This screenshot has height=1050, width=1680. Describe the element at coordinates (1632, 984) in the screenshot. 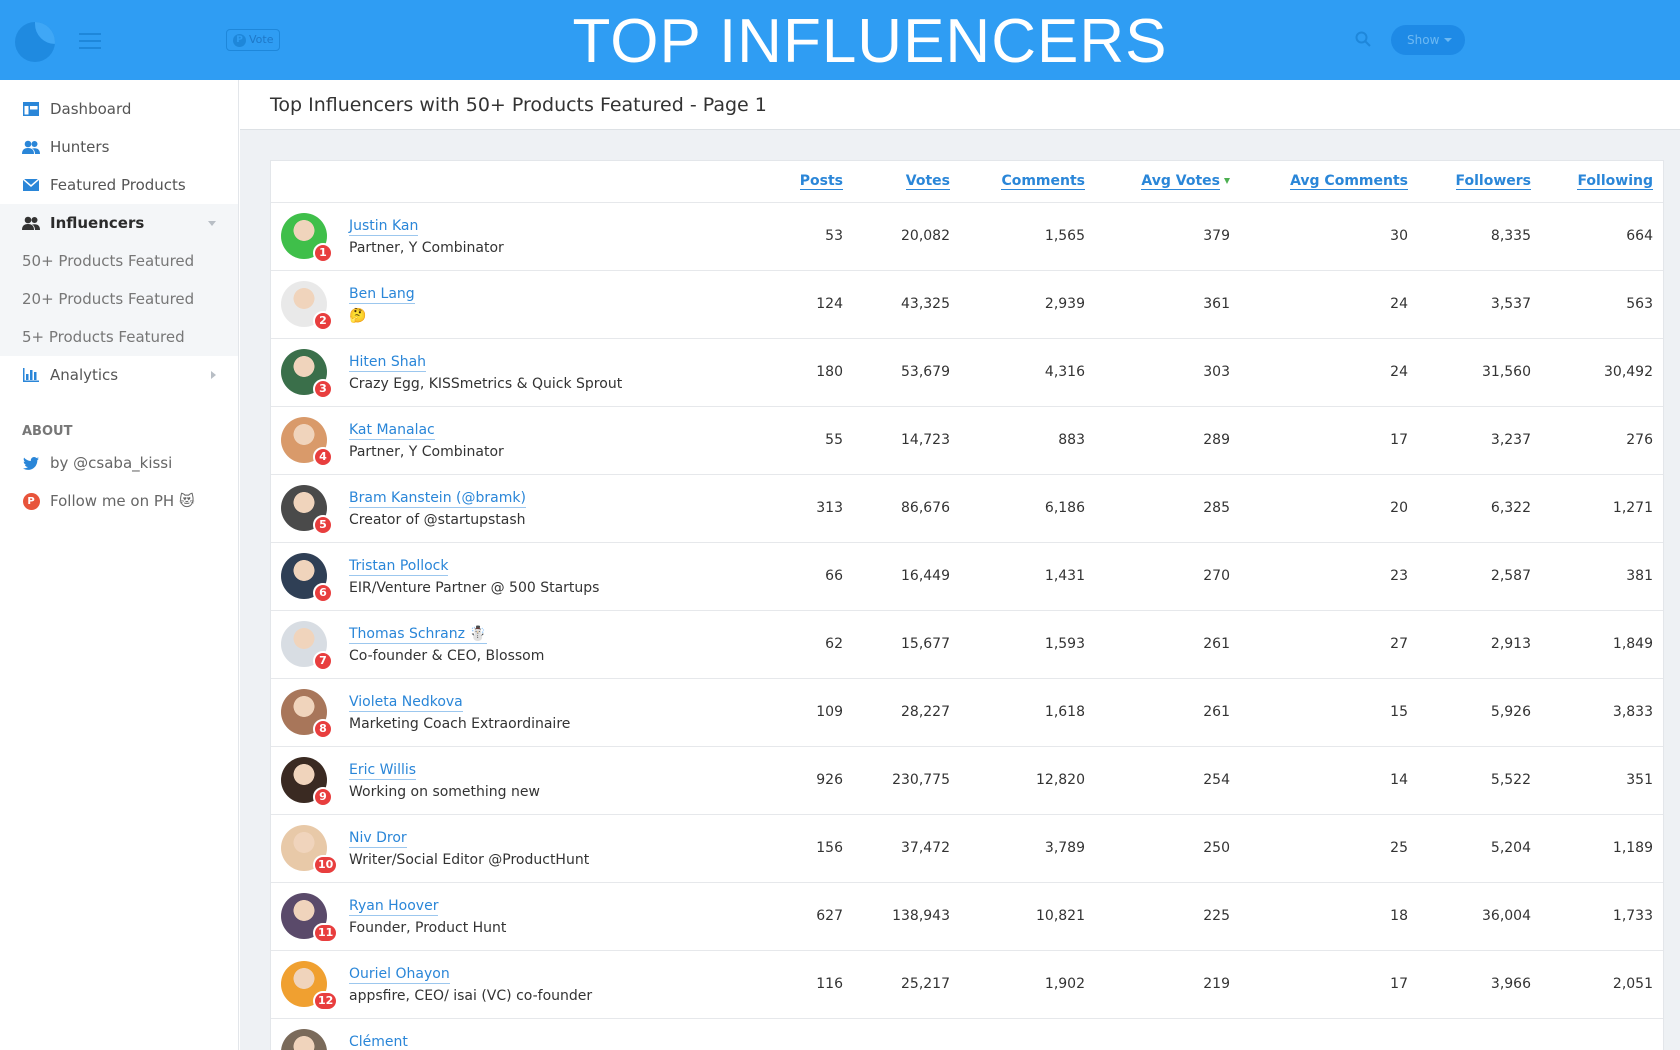

I see `following-cell: 2,051` at that location.